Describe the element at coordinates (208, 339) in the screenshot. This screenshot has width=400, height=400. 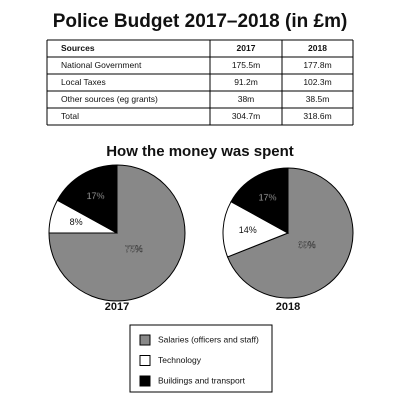
I see `legend-label: Salaries (officers and staff)` at that location.